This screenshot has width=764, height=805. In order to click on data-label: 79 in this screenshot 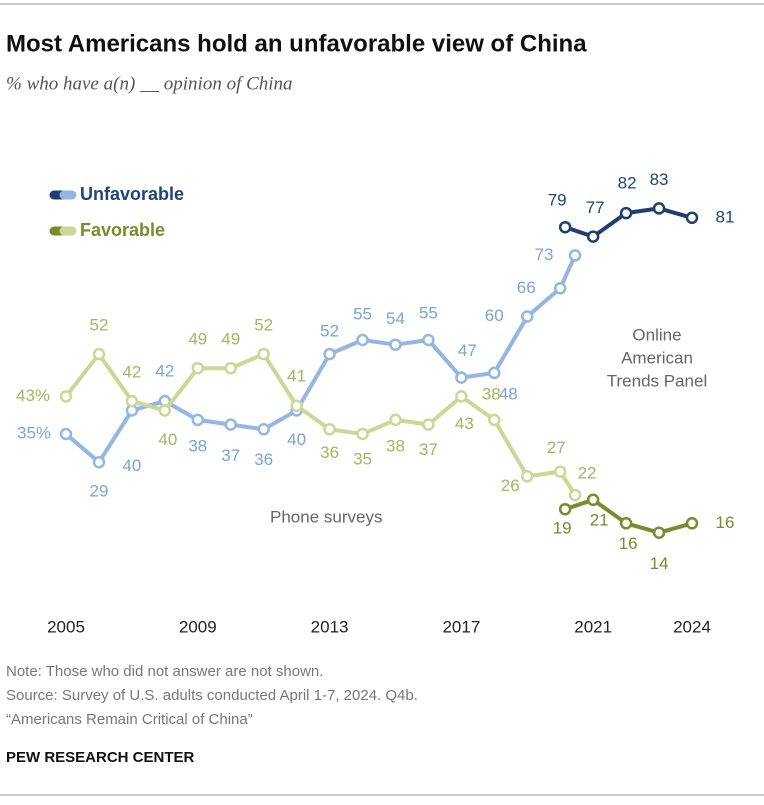, I will do `click(557, 200)`.